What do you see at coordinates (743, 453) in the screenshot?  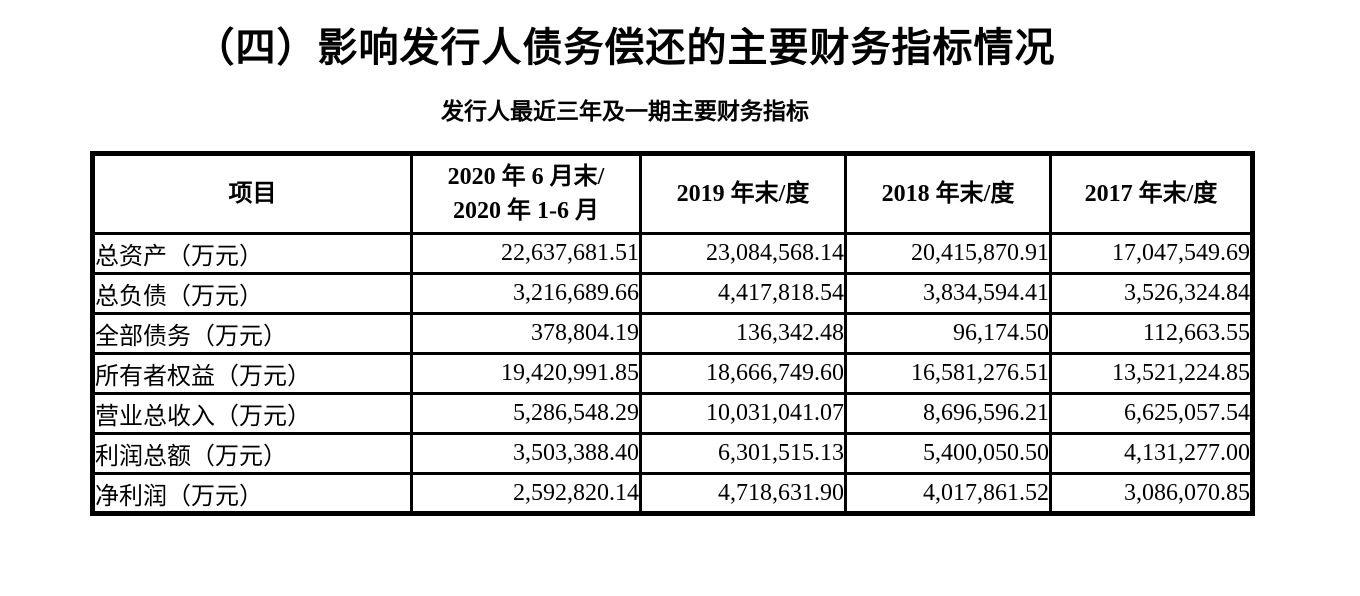 I see `value-2019: 6,301,515.13` at bounding box center [743, 453].